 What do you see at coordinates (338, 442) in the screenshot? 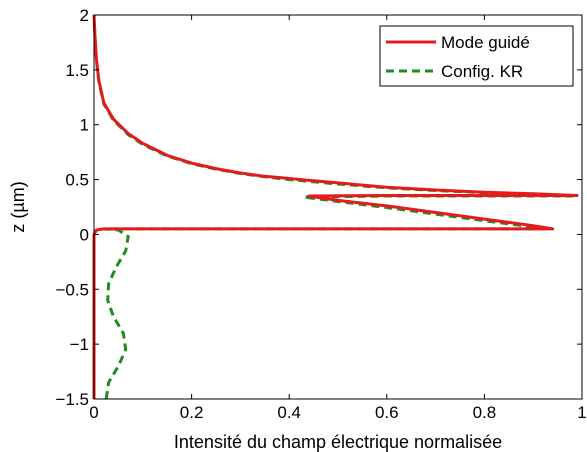
I see `x-axis-label: Intensité du champ électrique normalisée` at bounding box center [338, 442].